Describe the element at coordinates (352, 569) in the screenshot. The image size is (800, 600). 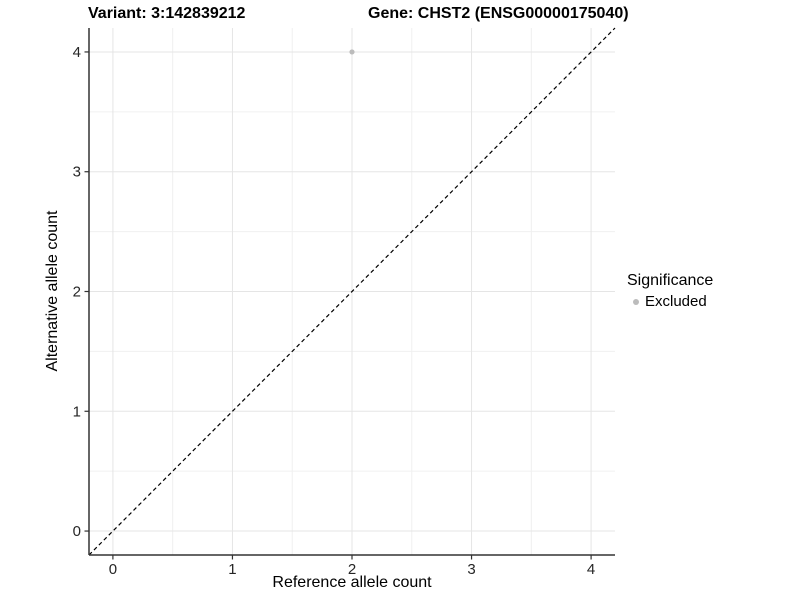
I see `x-tick-label: 2` at that location.